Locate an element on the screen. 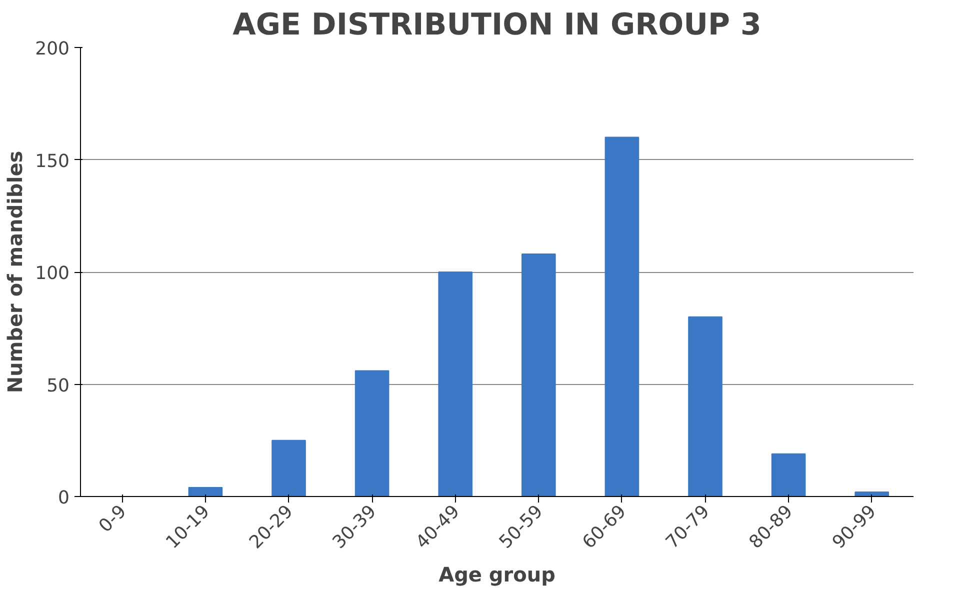 This screenshot has width=973, height=589. chart-title: AGE DISTRIBUTION IN GROUP 3 is located at coordinates (497, 25).